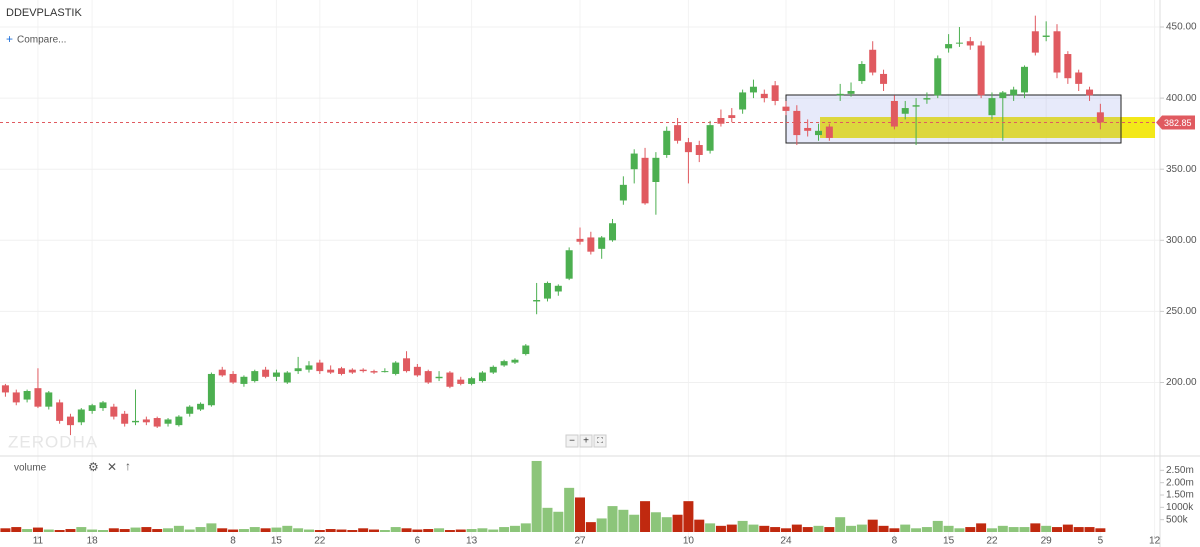  I want to click on last-price-label: 382.85, so click(1178, 123).